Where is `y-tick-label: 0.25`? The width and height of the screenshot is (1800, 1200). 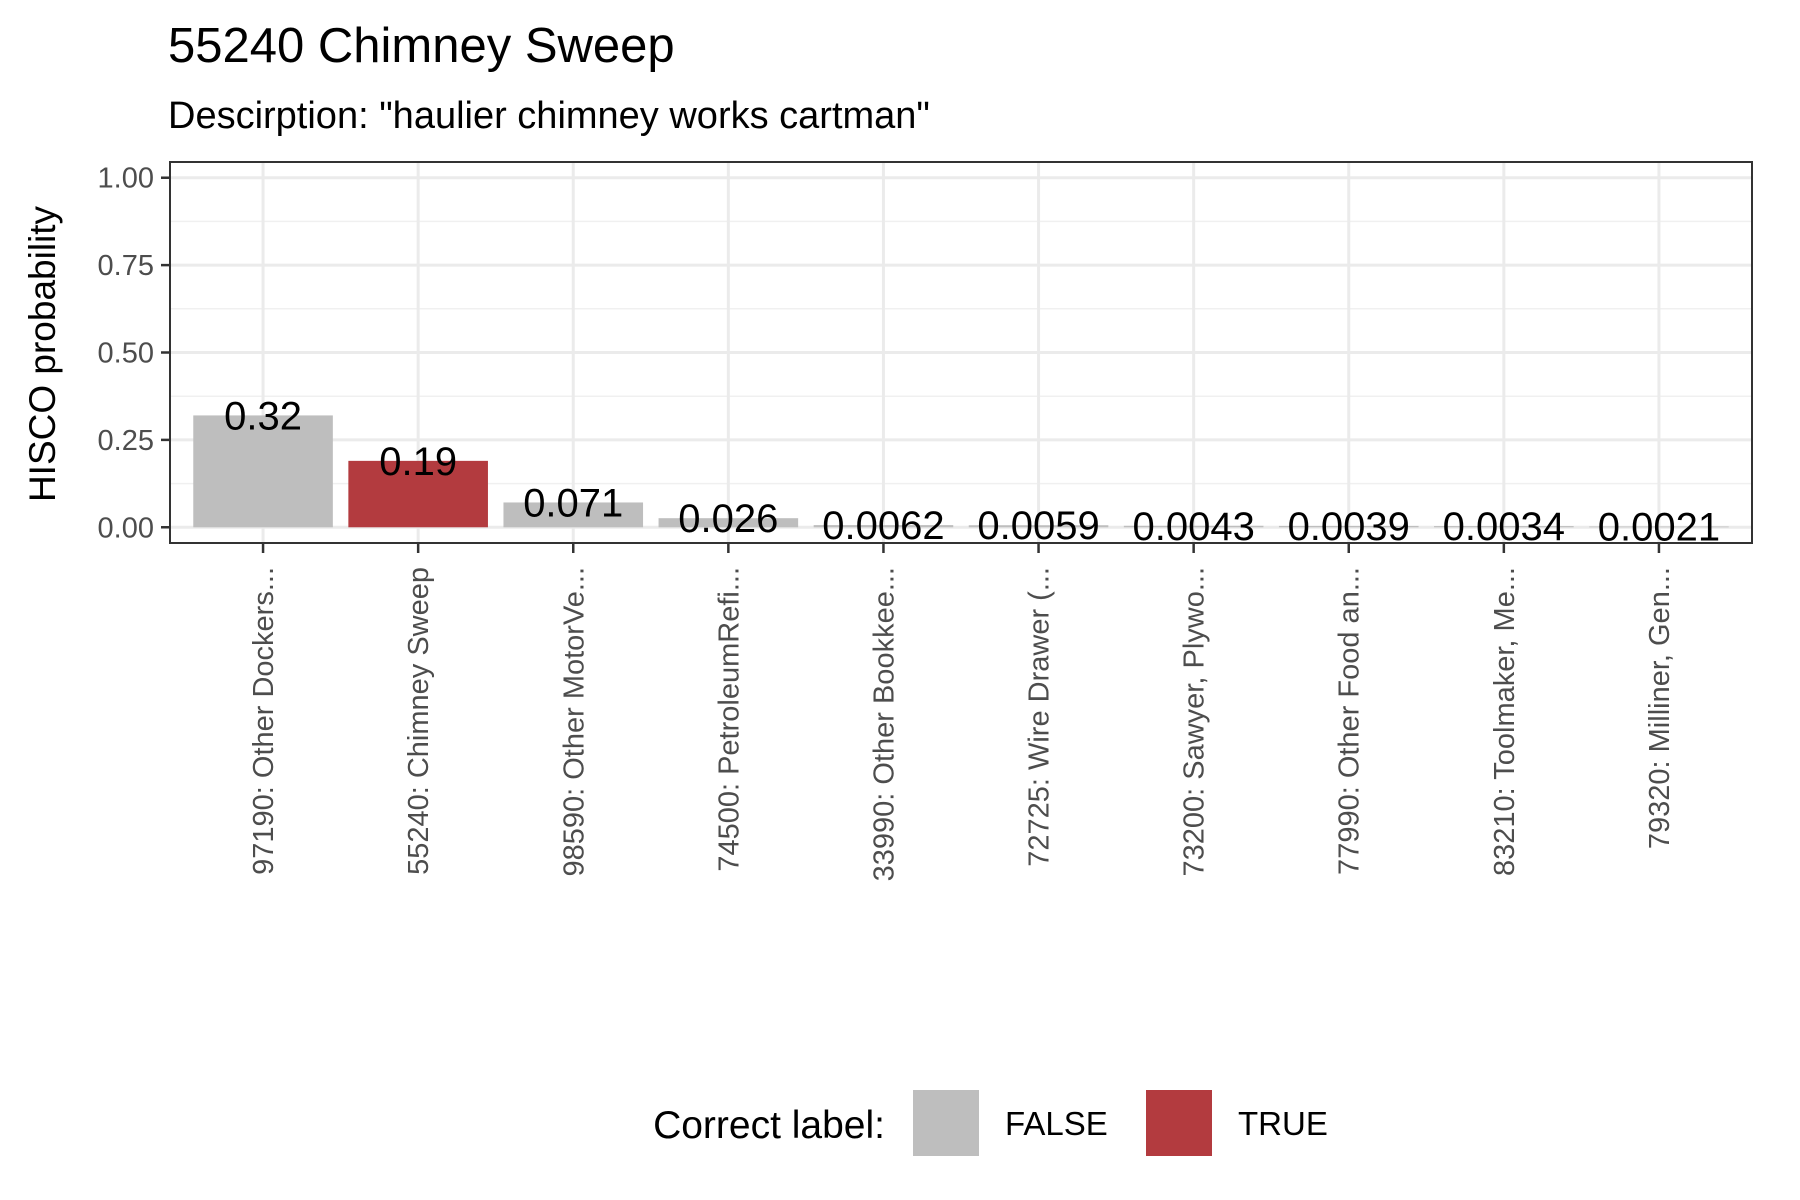 y-tick-label: 0.25 is located at coordinates (126, 441).